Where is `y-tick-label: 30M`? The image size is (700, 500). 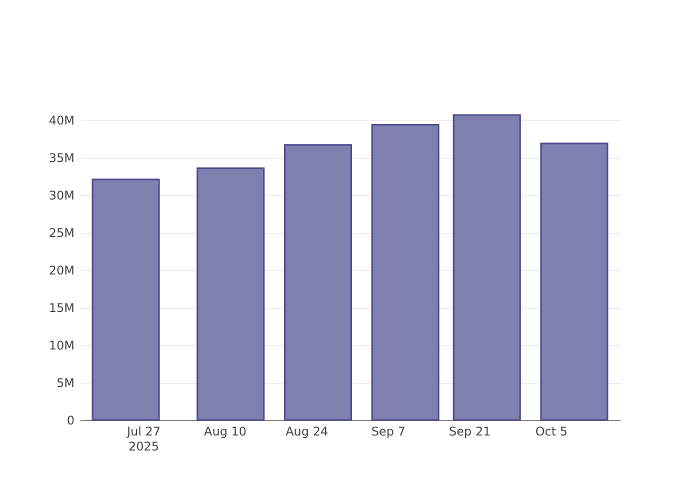
y-tick-label: 30M is located at coordinates (61, 195).